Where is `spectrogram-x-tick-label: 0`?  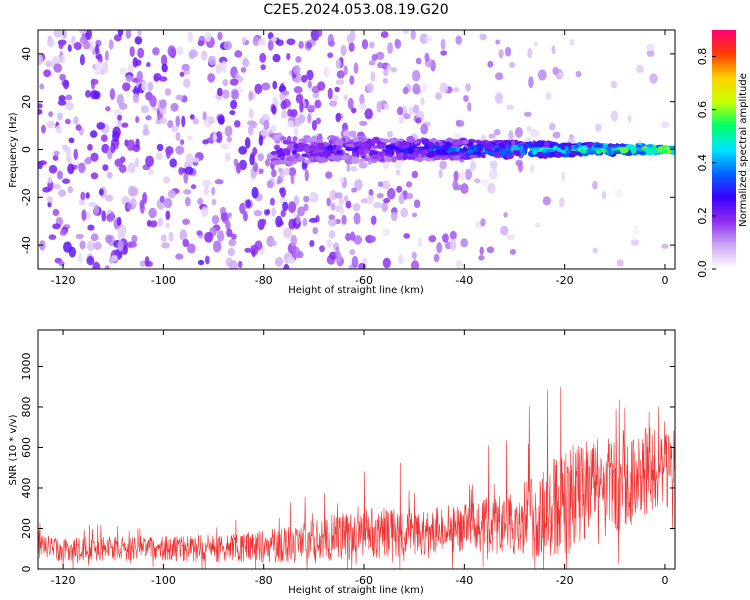 spectrogram-x-tick-label: 0 is located at coordinates (664, 280).